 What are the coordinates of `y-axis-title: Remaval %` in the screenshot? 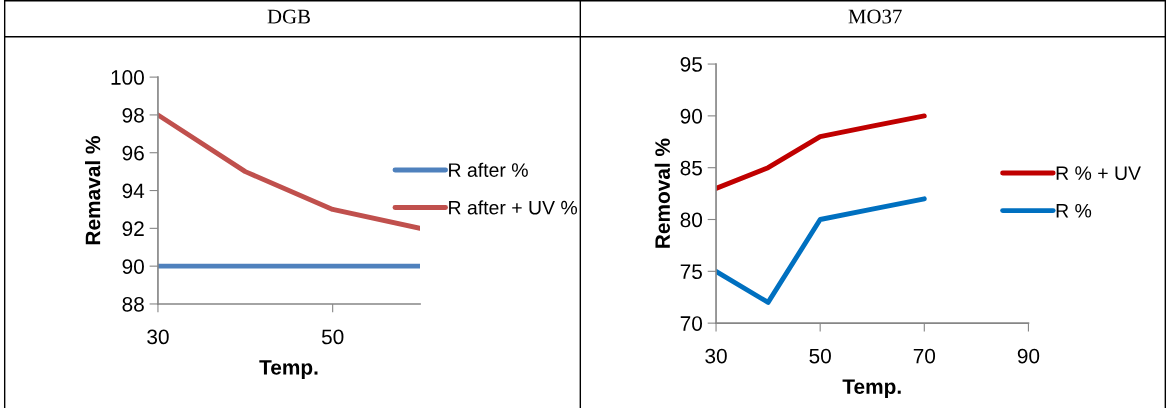 It's located at (93, 190).